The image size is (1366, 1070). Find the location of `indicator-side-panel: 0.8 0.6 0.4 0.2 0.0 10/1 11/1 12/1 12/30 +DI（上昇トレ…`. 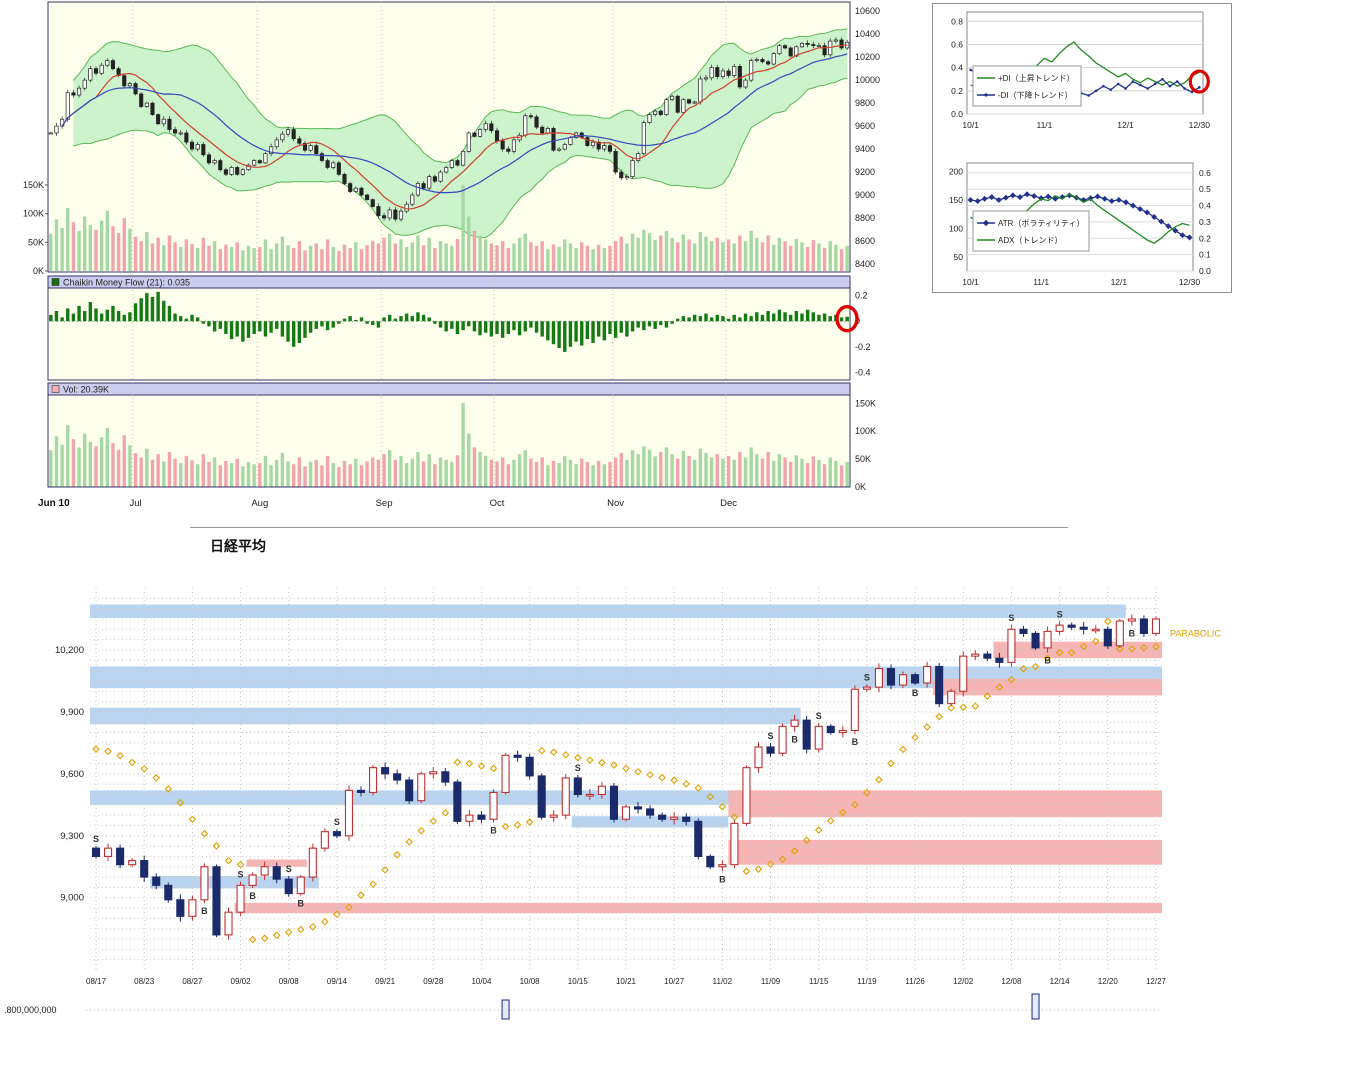

indicator-side-panel: 0.8 0.6 0.4 0.2 0.0 10/1 11/1 12/1 12/30 +DI（上昇トレ… is located at coordinates (1082, 148).